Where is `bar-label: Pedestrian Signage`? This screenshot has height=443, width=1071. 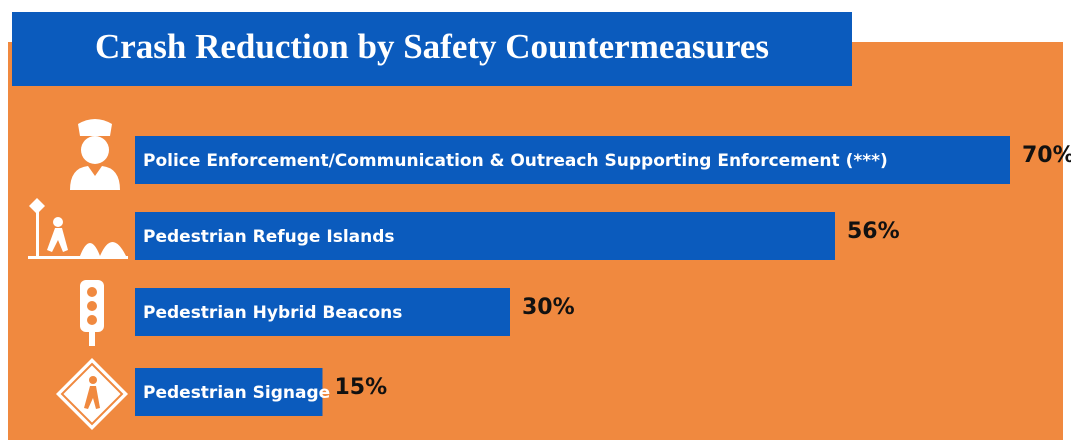 bar-label: Pedestrian Signage is located at coordinates (236, 393).